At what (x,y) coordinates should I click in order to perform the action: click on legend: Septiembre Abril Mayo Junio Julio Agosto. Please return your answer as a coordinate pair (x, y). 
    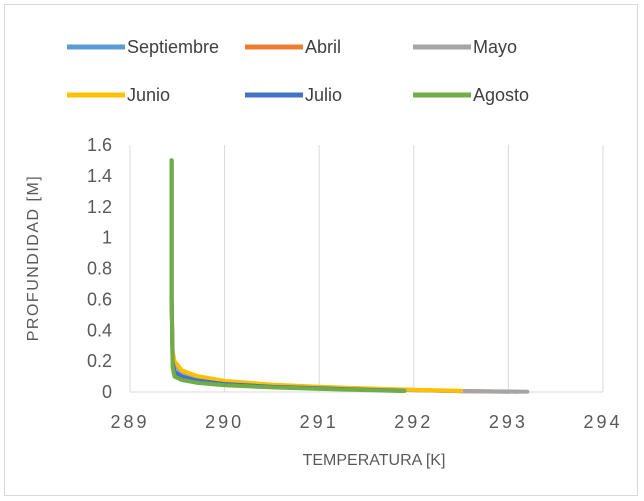
    Looking at the image, I should click on (298, 71).